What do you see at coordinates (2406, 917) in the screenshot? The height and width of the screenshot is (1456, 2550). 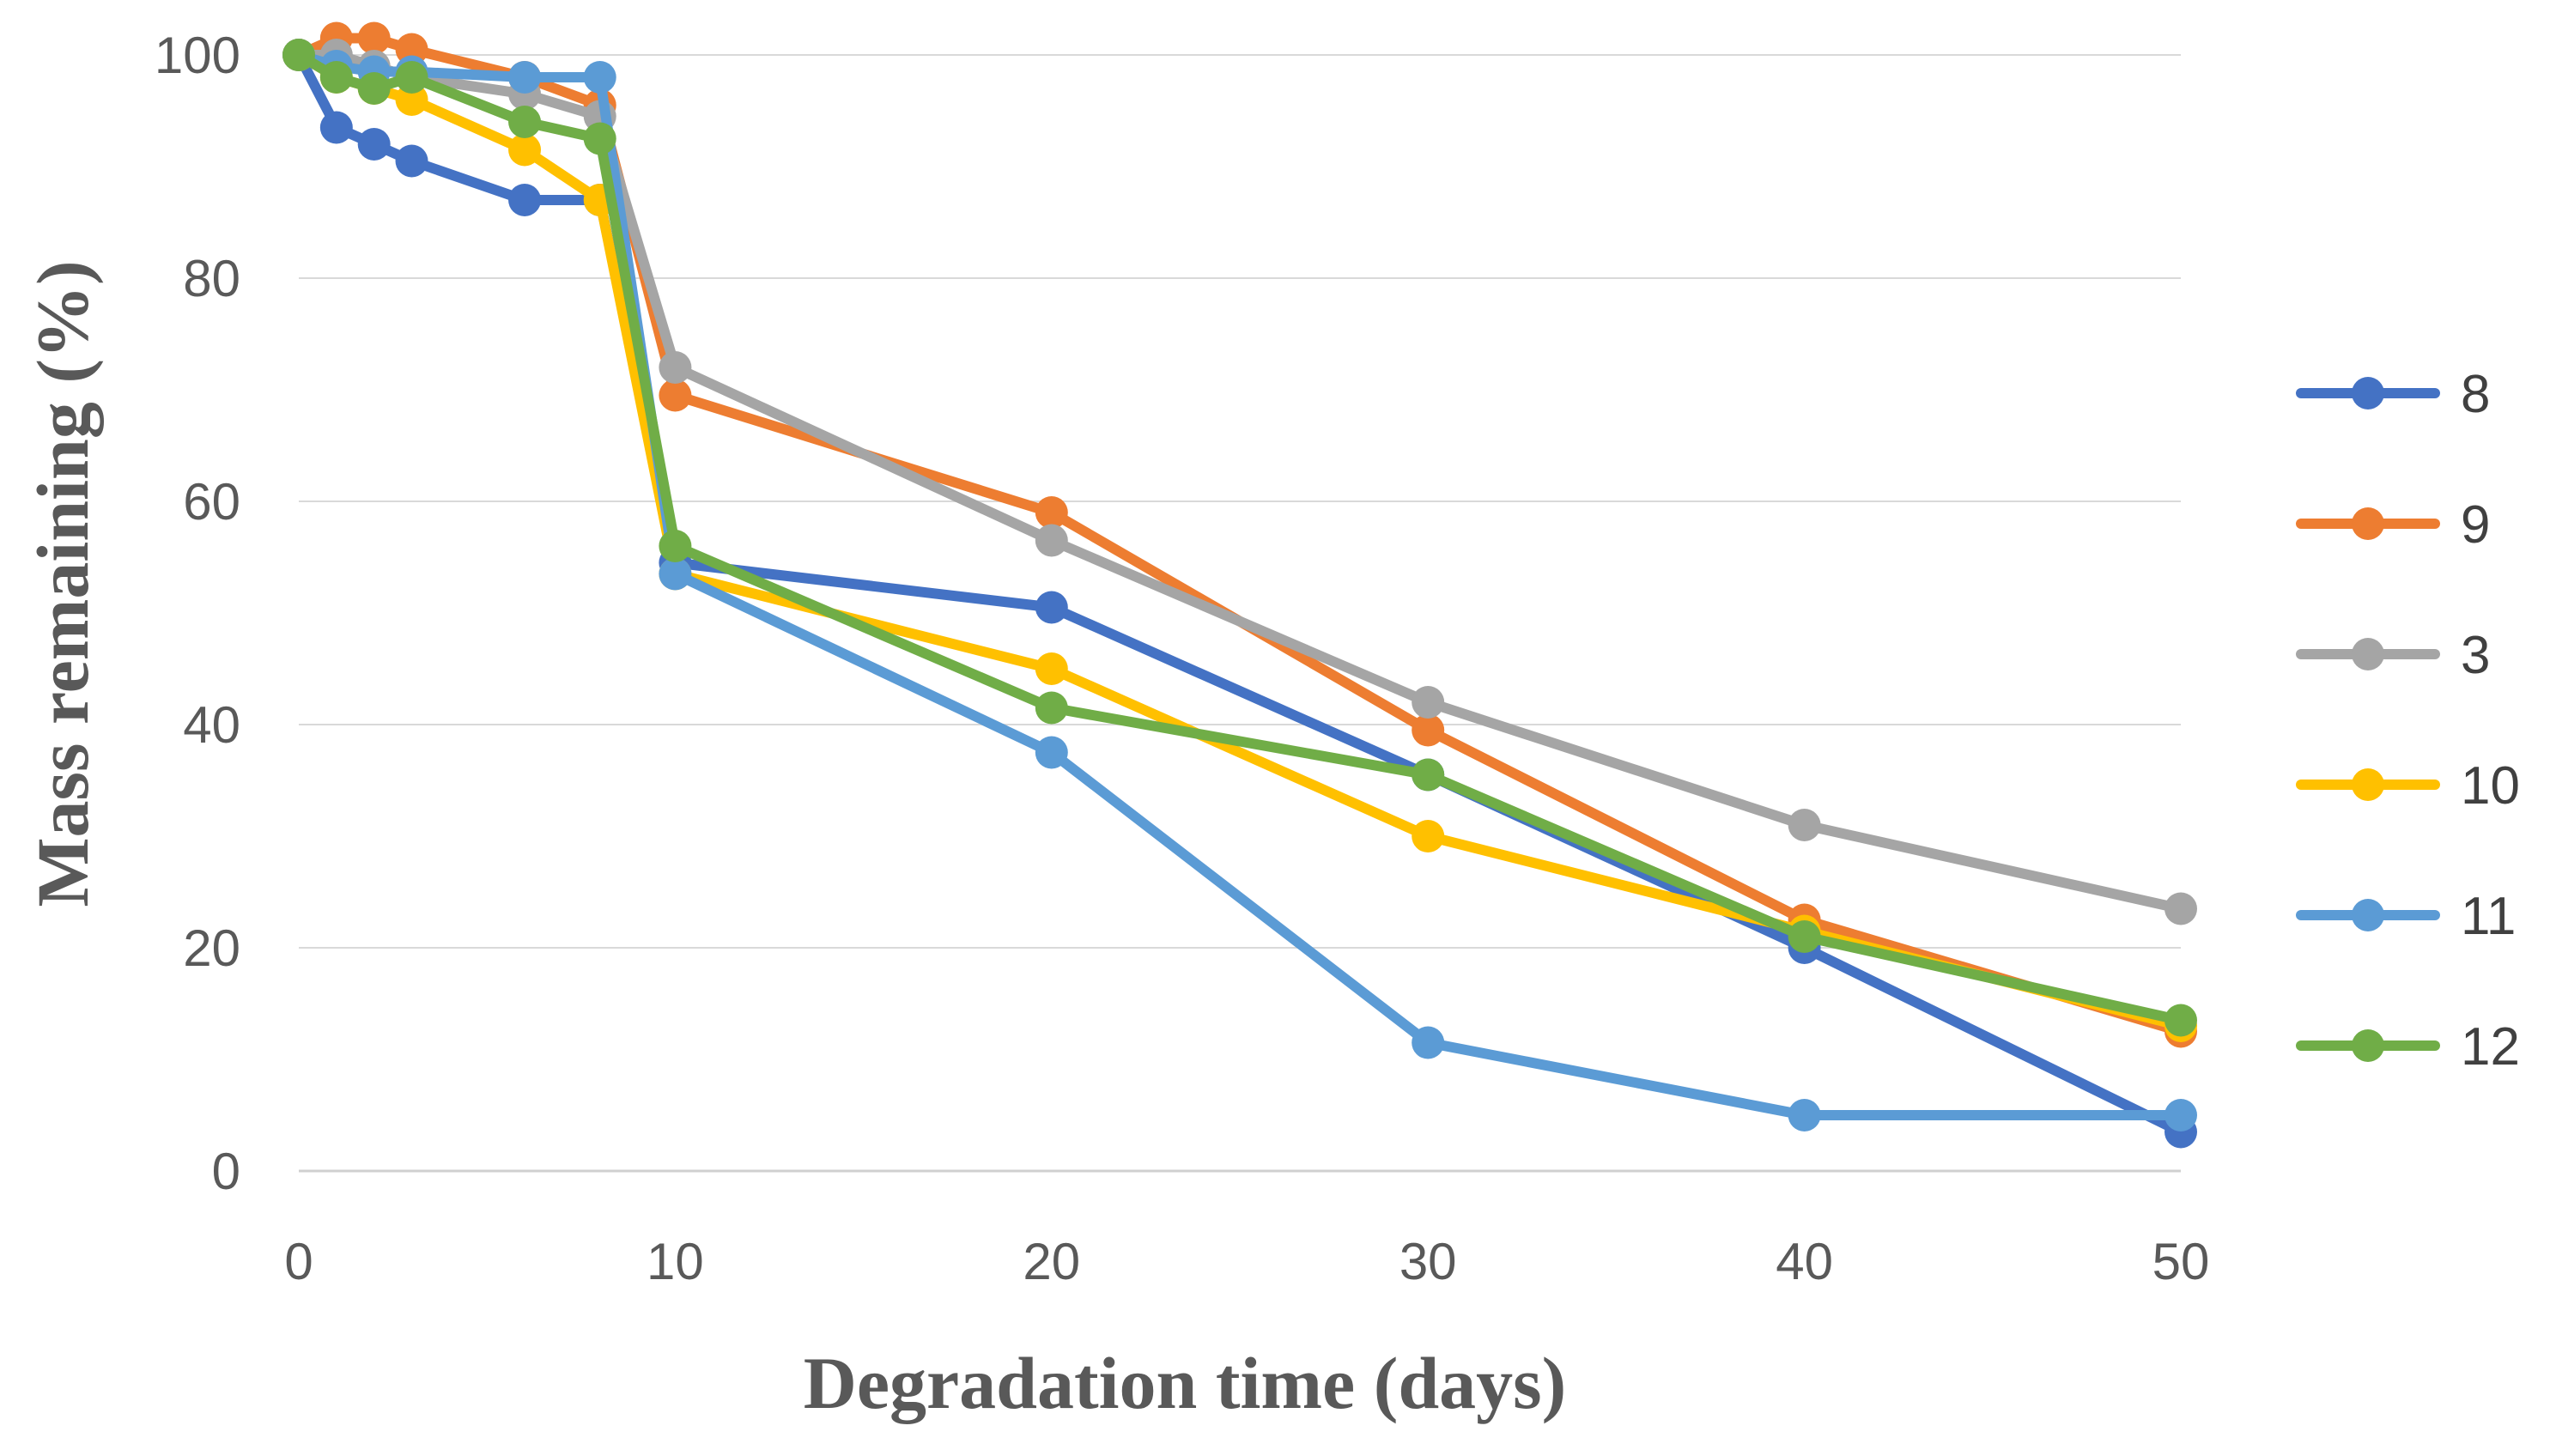 I see `legend-item: 11` at bounding box center [2406, 917].